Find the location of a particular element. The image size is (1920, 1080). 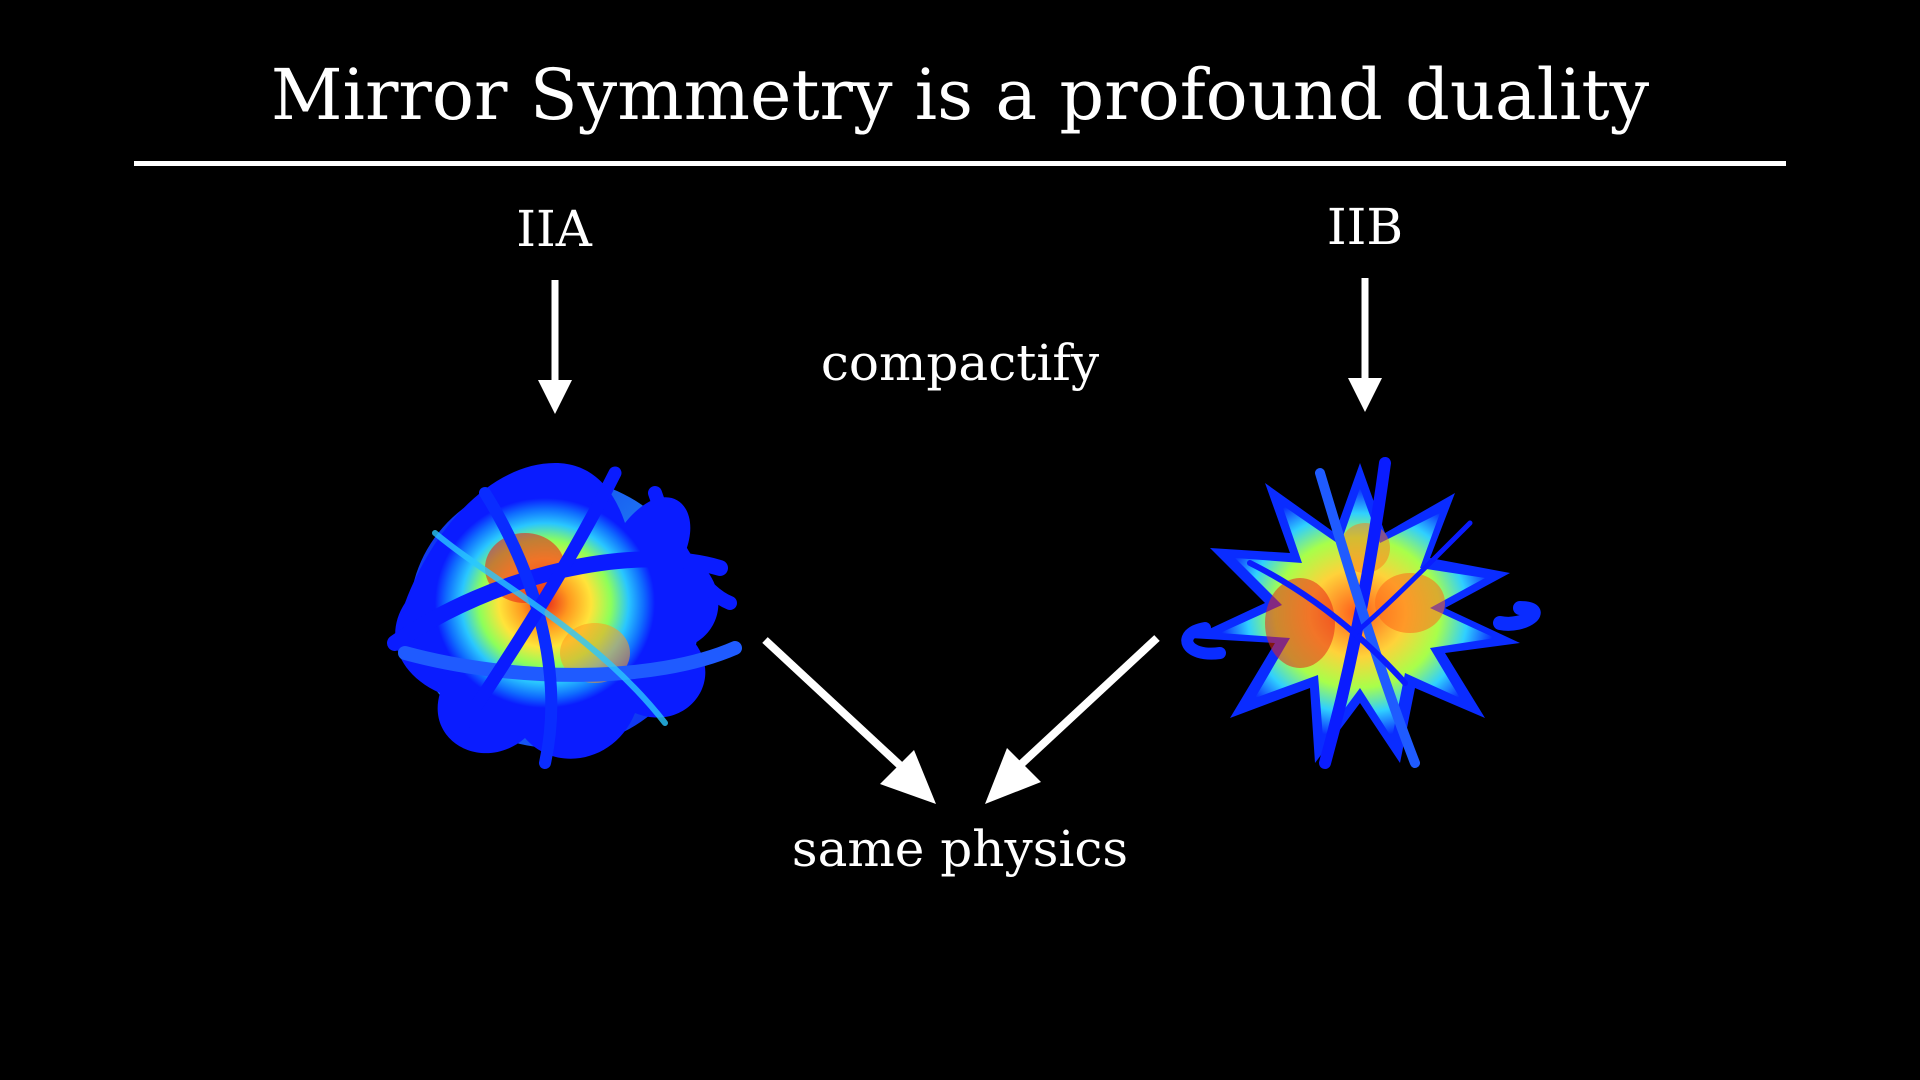

calabi-yau-manifold-iia is located at coordinates (564, 616).